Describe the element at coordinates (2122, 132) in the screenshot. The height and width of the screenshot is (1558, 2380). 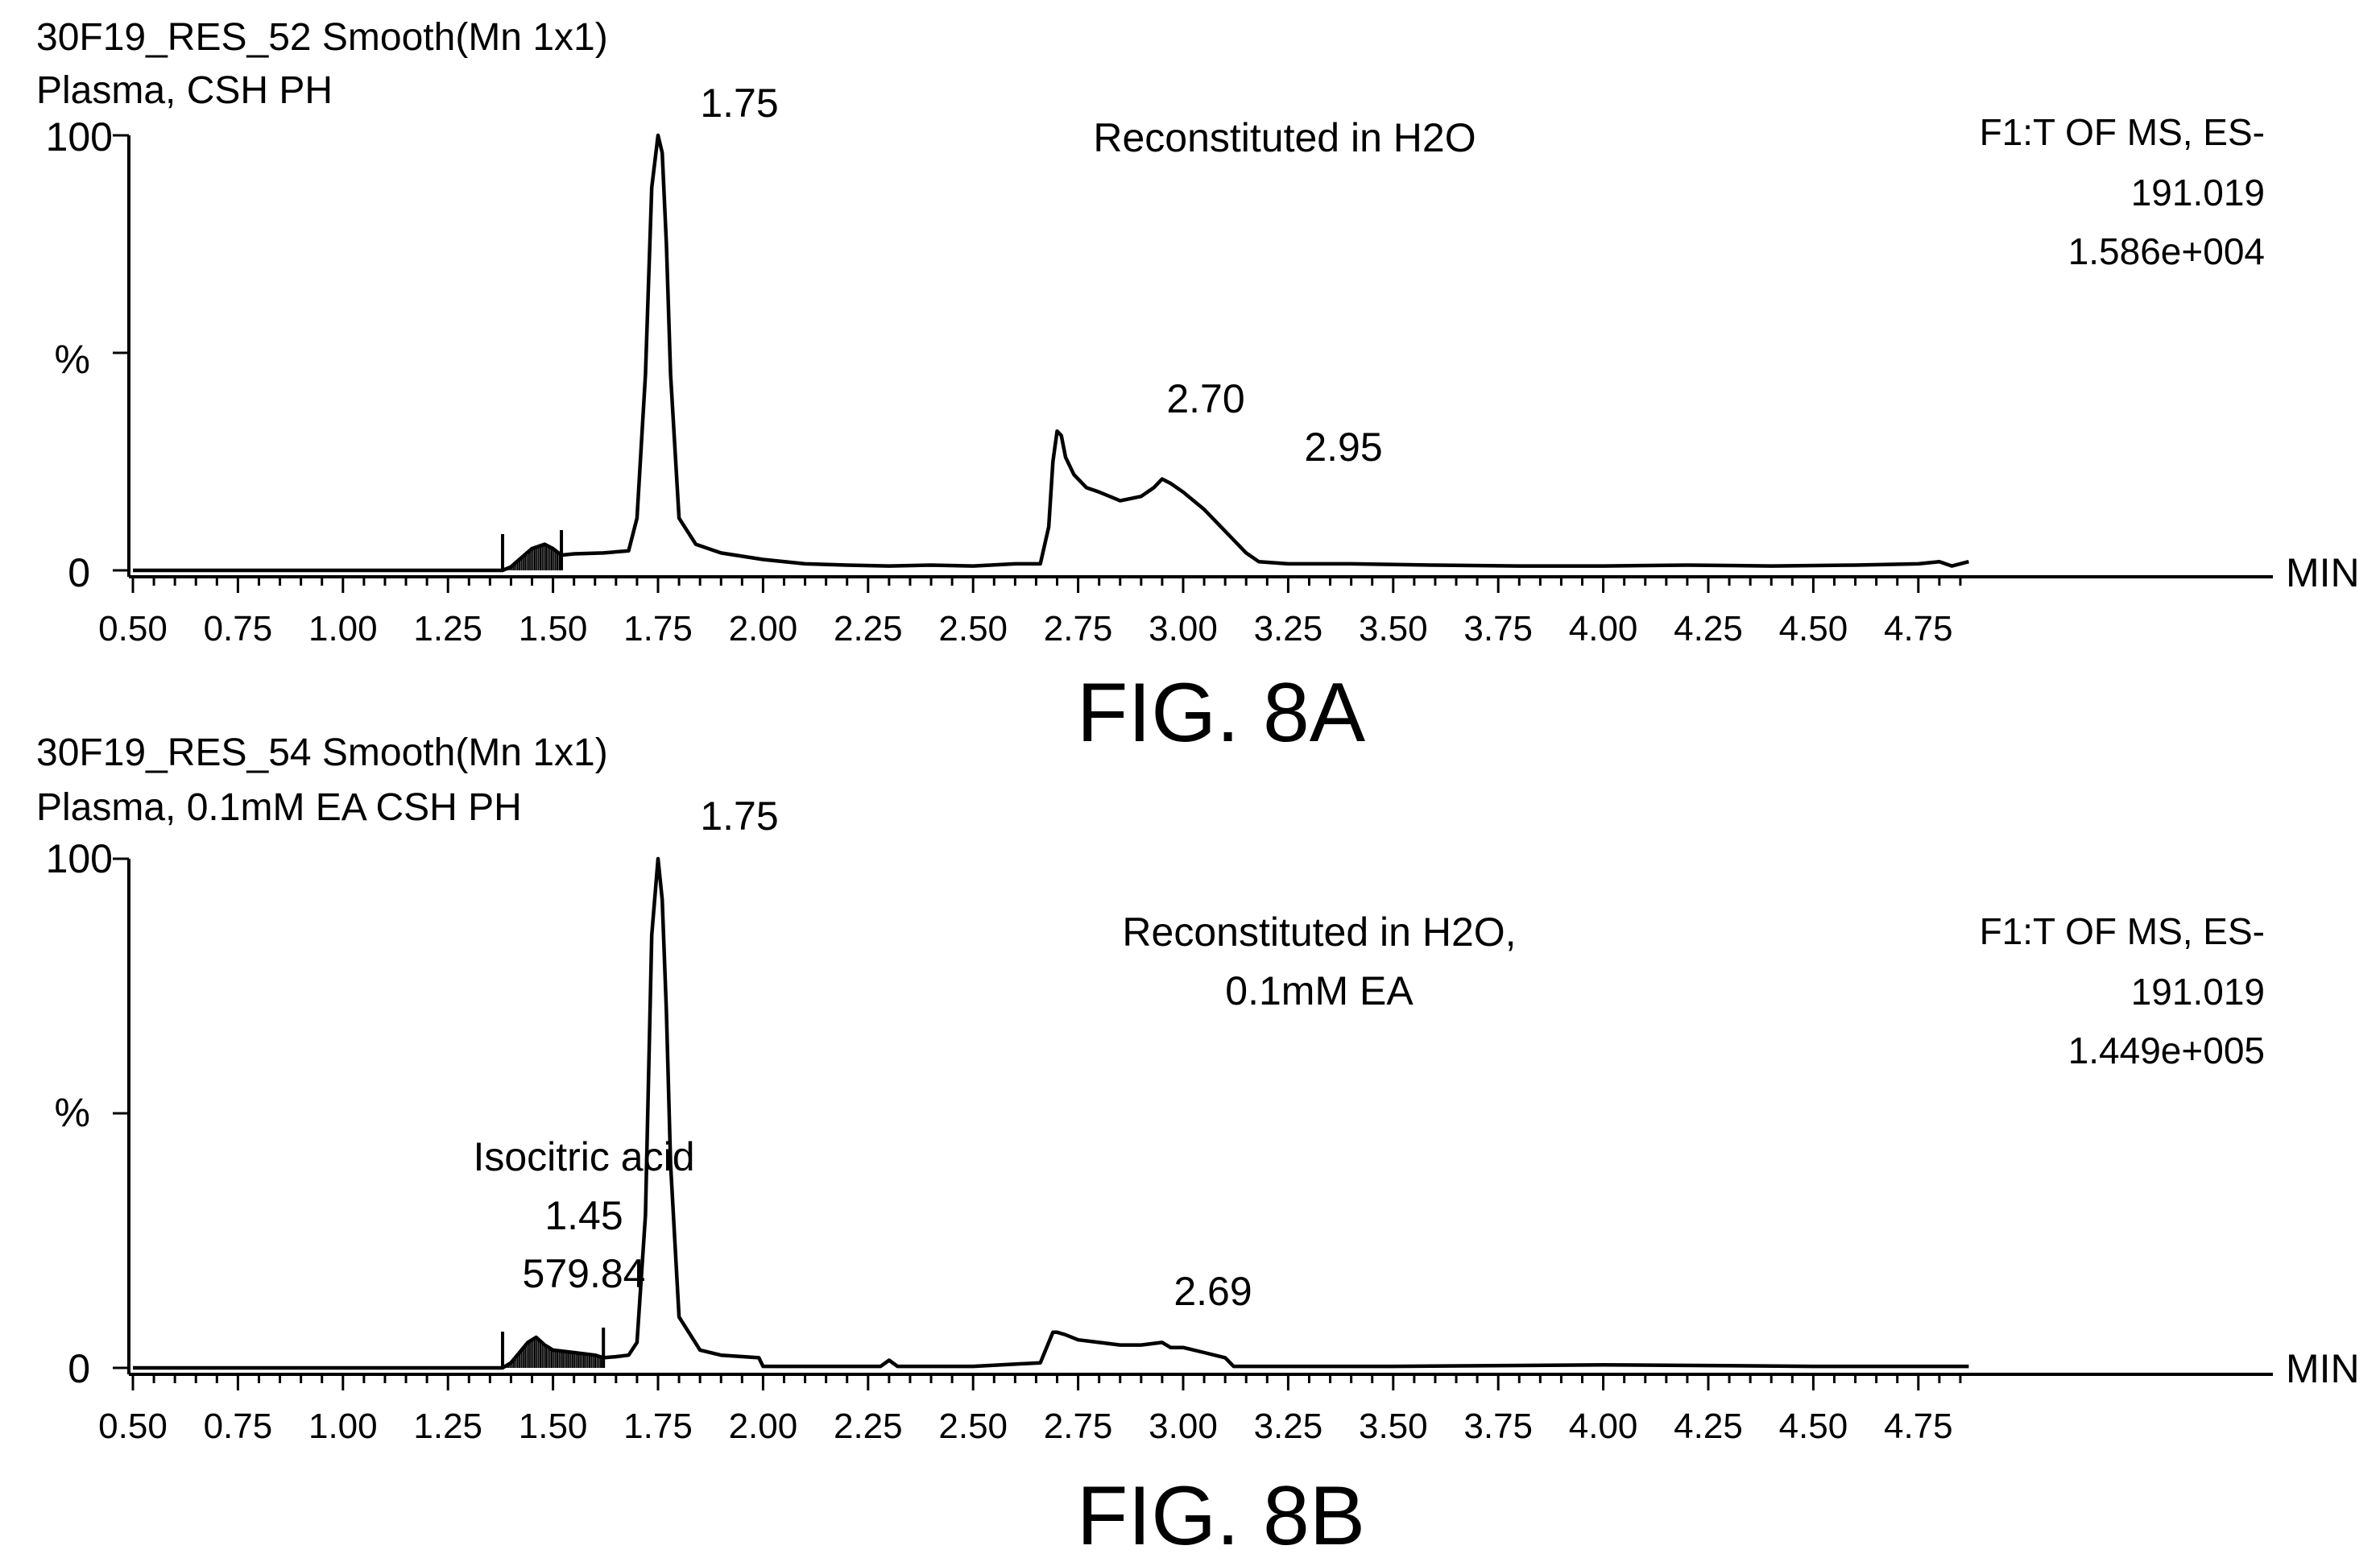
I see `panel-a-meta-line1: F1:T OF MS, ES-` at that location.